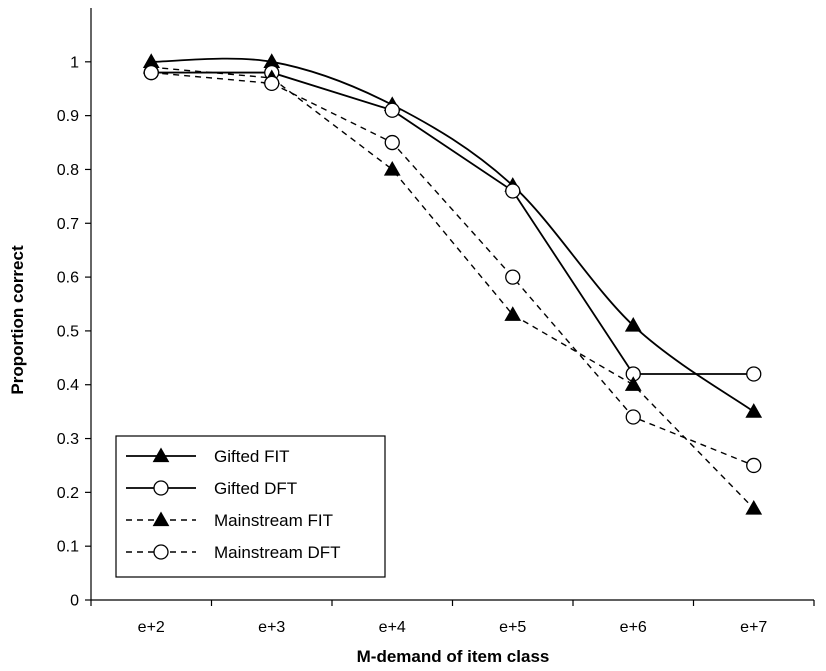  I want to click on y-tick-label: 0.6, so click(68, 278).